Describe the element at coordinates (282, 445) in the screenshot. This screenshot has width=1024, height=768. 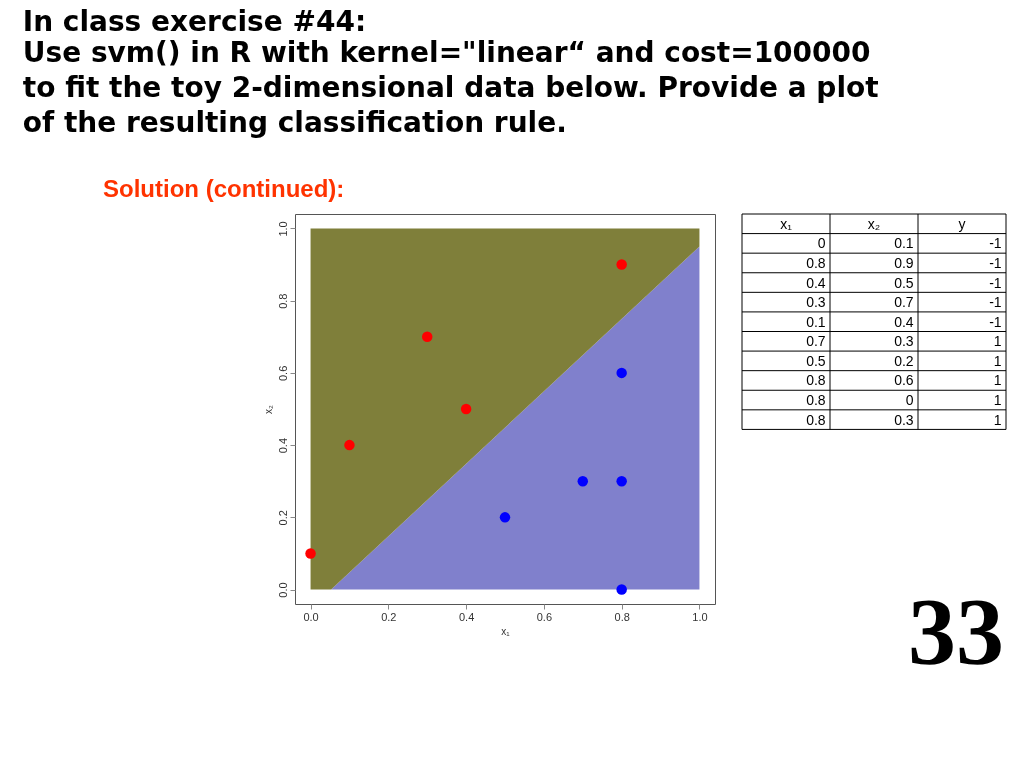
I see `y-tick-label: 0.4` at that location.